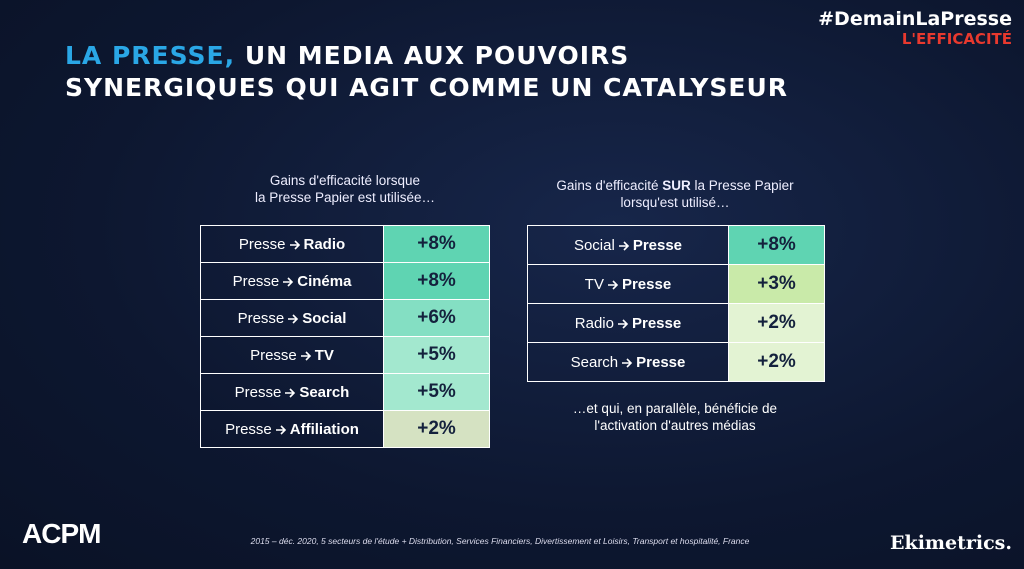  Describe the element at coordinates (776, 284) in the screenshot. I see `gain-cell: +3%` at that location.